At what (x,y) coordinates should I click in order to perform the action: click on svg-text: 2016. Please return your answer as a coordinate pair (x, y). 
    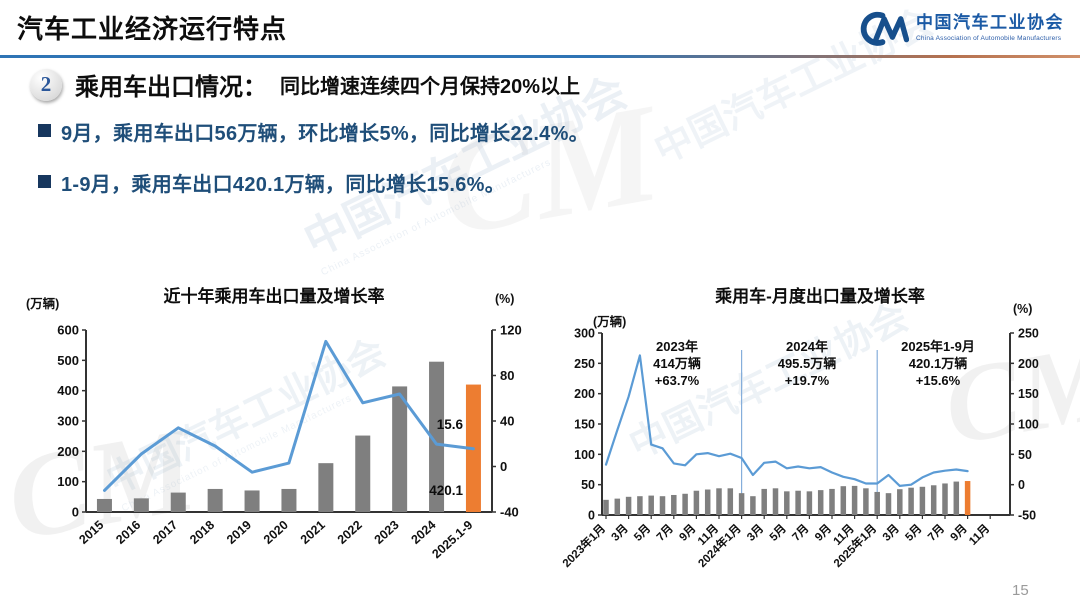
    Looking at the image, I should click on (128, 532).